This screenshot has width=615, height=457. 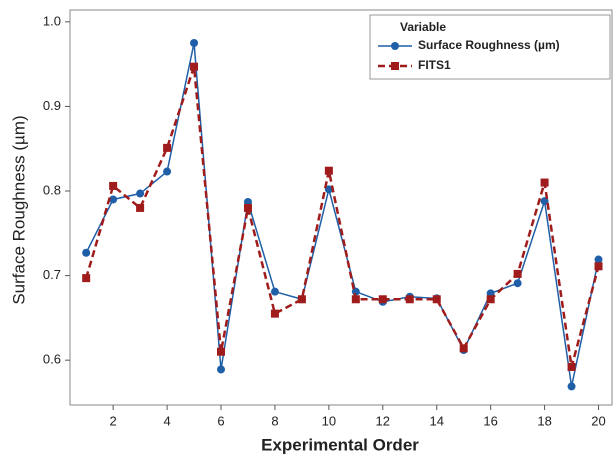 I want to click on legend-box, so click(x=490, y=47).